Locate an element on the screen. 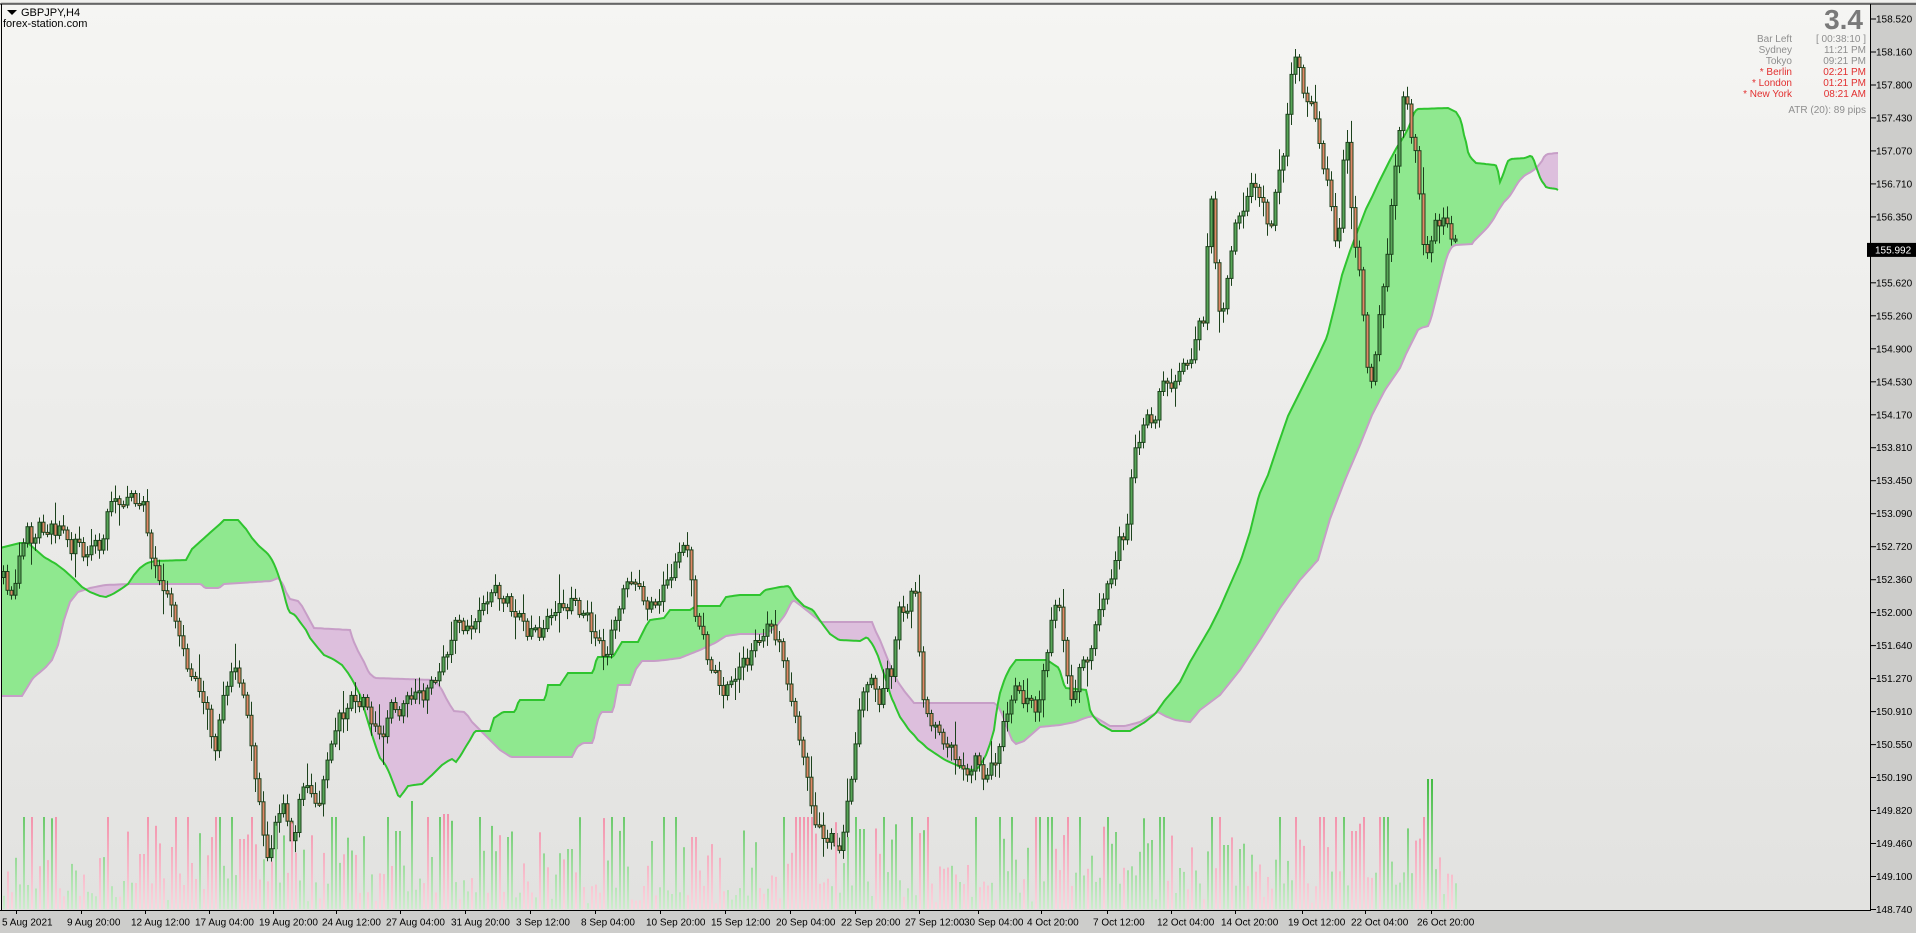  svg-text: ATR (20): 89 pips is located at coordinates (1827, 110).